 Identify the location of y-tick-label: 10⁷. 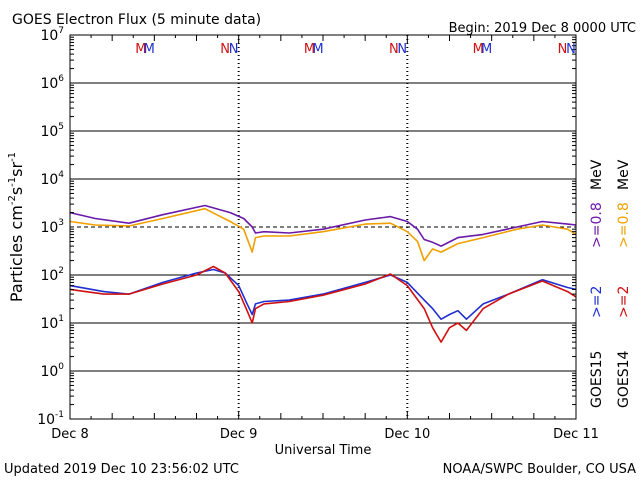
(52, 35).